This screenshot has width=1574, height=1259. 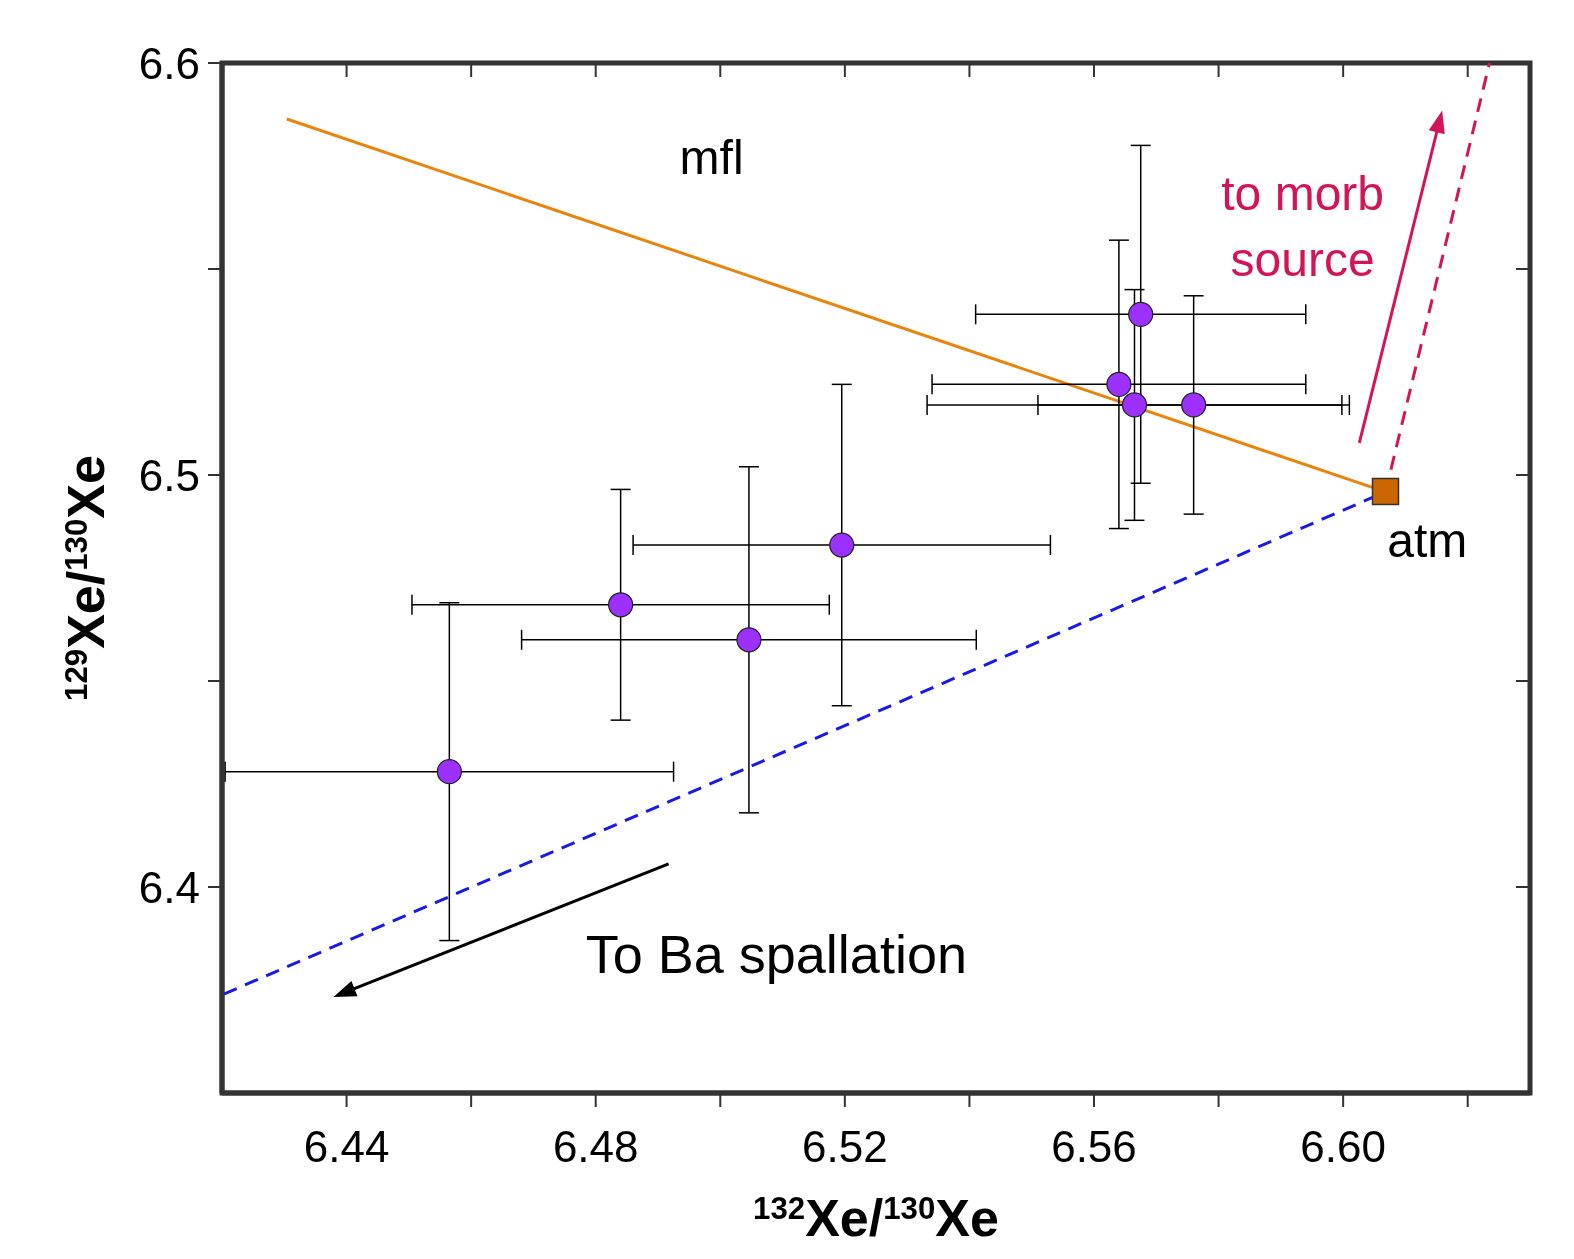 I want to click on x-tick-label: 6.48, so click(x=595, y=1147).